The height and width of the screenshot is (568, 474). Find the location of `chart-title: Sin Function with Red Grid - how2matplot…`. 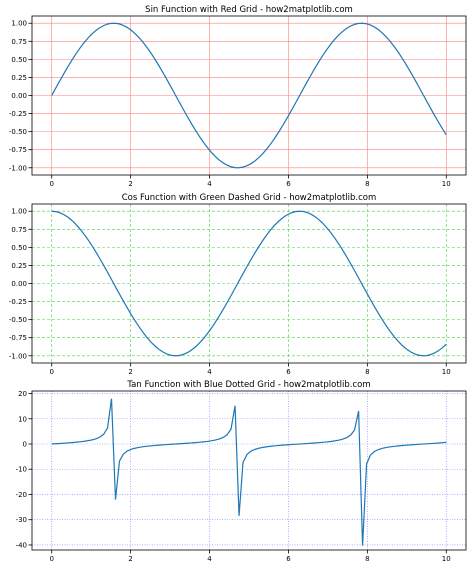

chart-title: Sin Function with Red Grid - how2matplot… is located at coordinates (249, 10).